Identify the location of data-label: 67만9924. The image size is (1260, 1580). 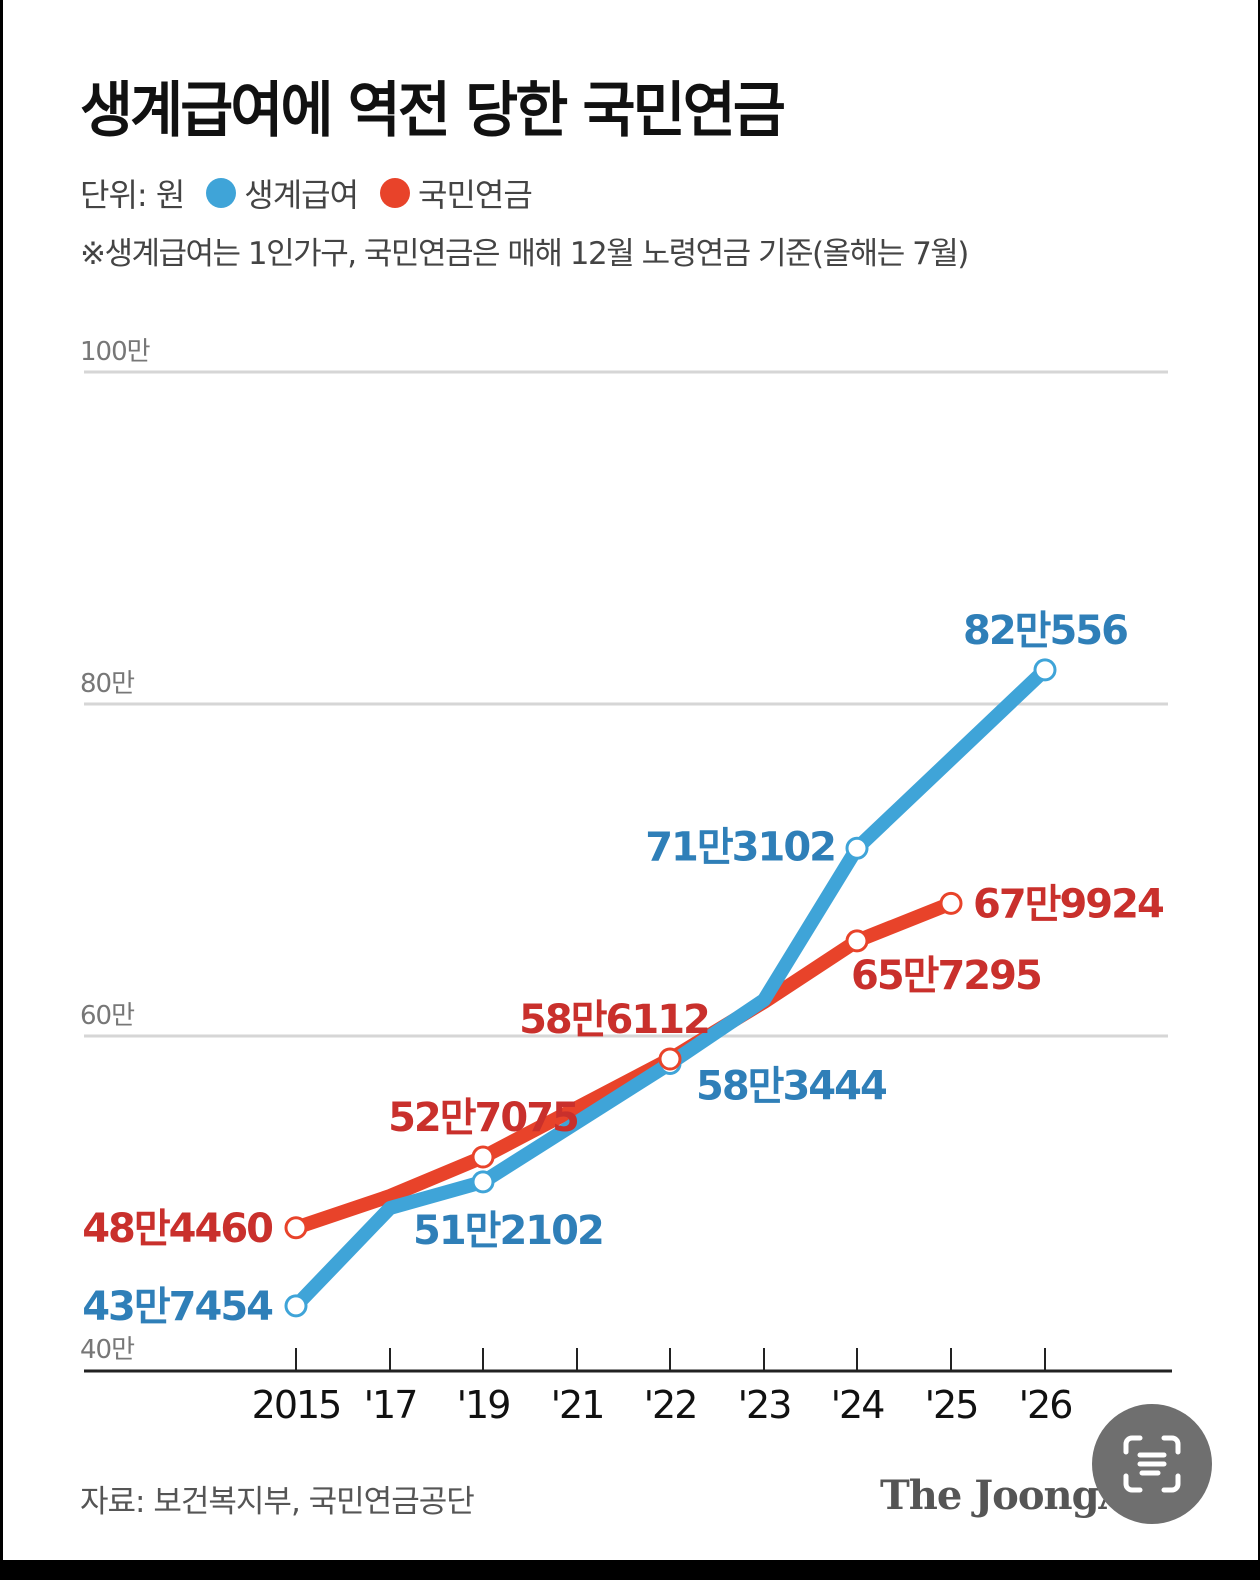
(1068, 904).